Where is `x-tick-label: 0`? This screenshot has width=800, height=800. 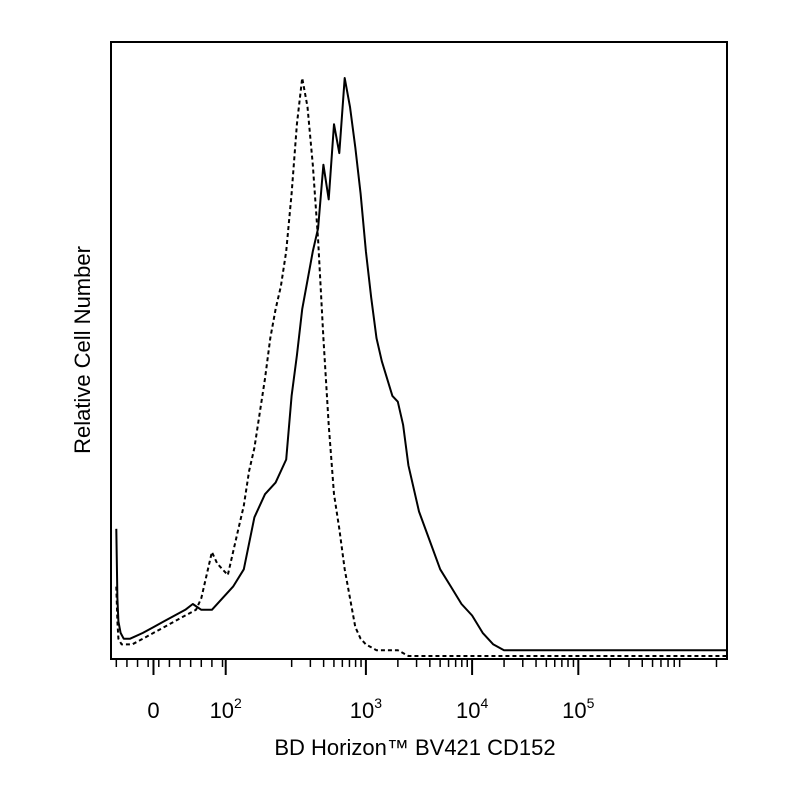 x-tick-label: 0 is located at coordinates (153, 710).